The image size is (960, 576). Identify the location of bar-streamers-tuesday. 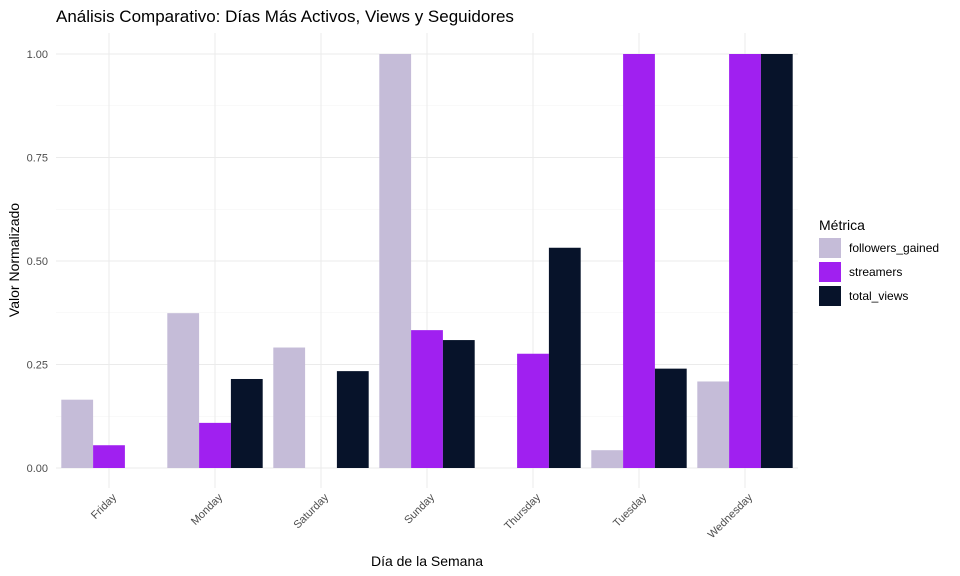
(639, 261).